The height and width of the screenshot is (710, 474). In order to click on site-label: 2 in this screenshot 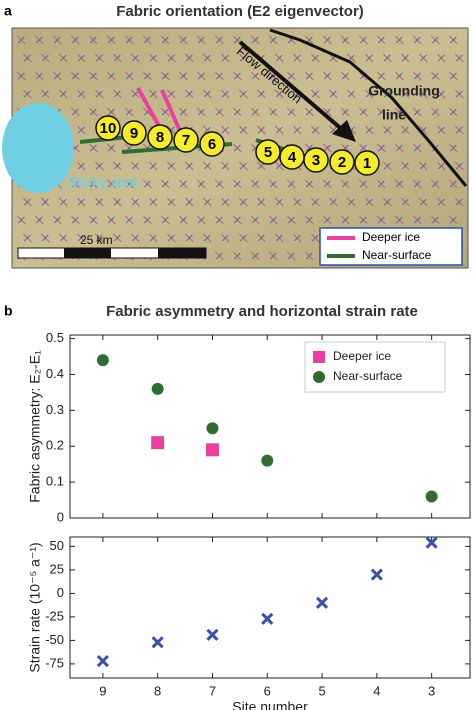, I will do `click(342, 162)`.